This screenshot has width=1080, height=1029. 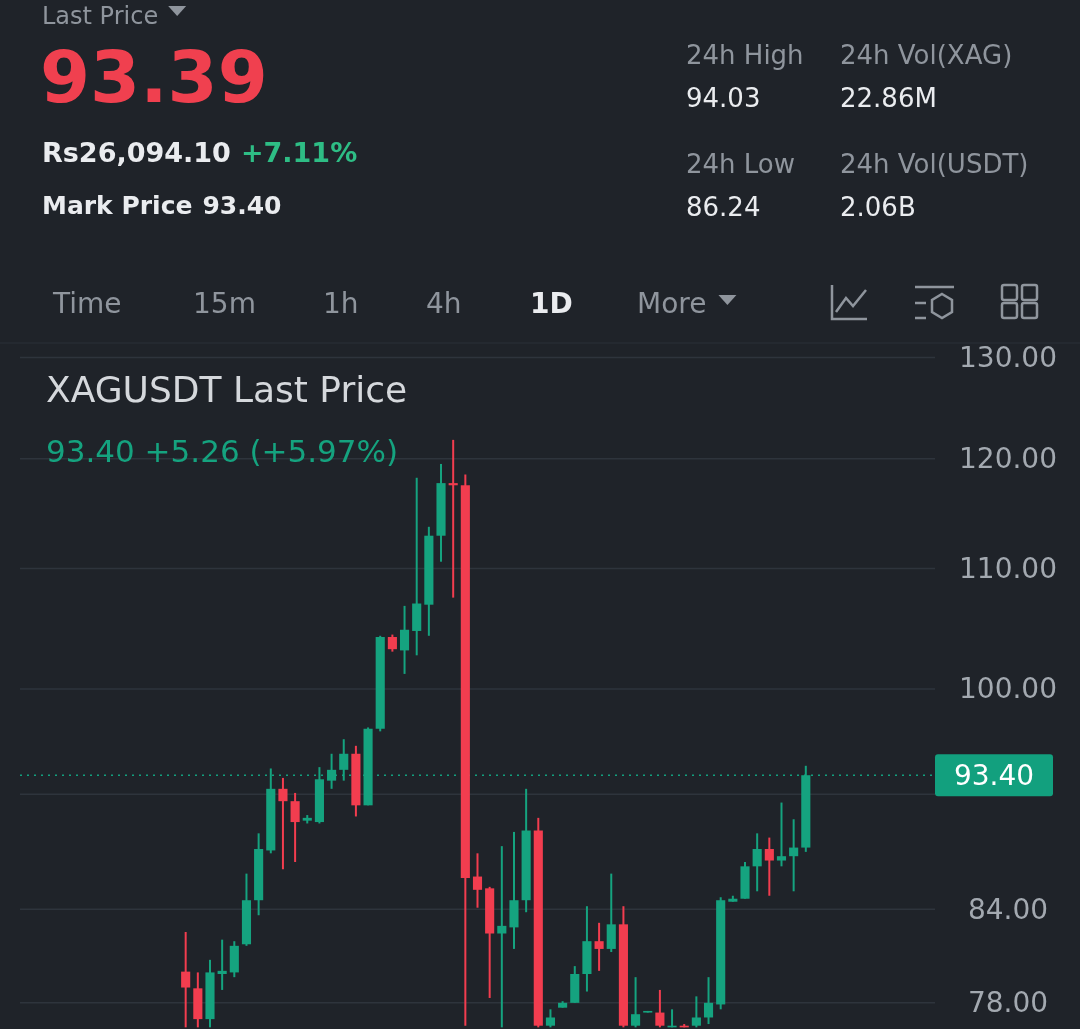 What do you see at coordinates (1008, 909) in the screenshot?
I see `y-tick-label: 84.00` at bounding box center [1008, 909].